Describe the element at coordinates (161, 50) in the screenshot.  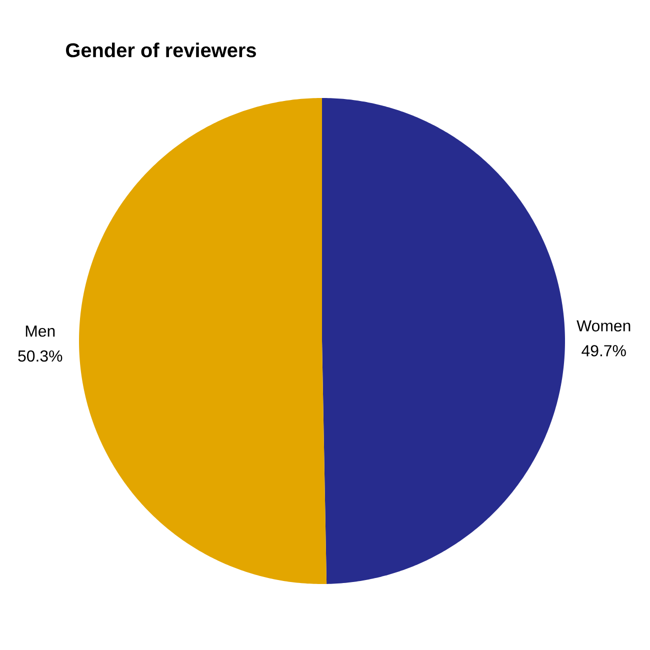
I see `chart-title: Gender of reviewers` at that location.